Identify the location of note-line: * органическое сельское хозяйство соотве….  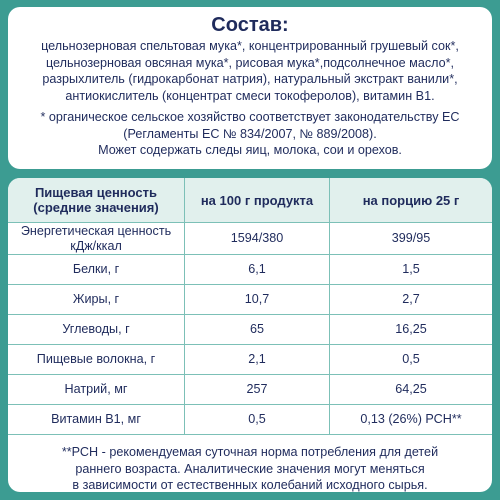
(250, 117).